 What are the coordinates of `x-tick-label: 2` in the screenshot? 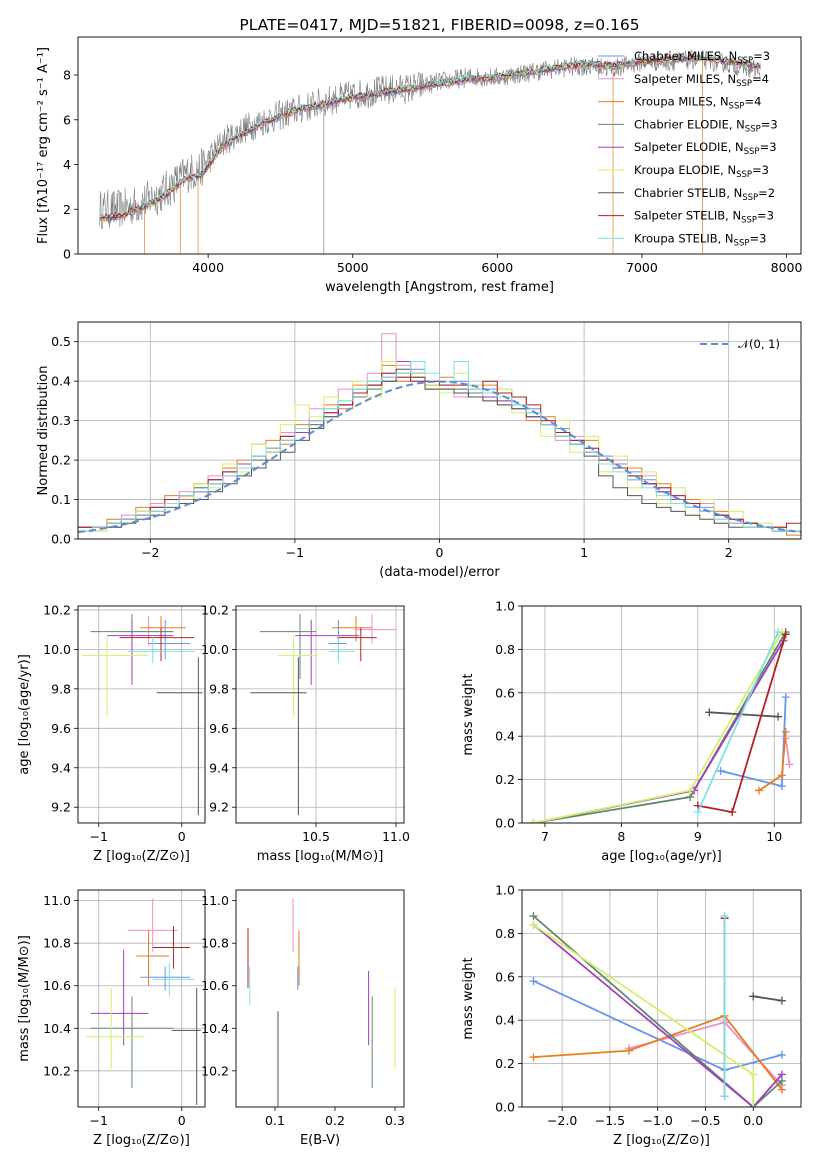 It's located at (729, 552).